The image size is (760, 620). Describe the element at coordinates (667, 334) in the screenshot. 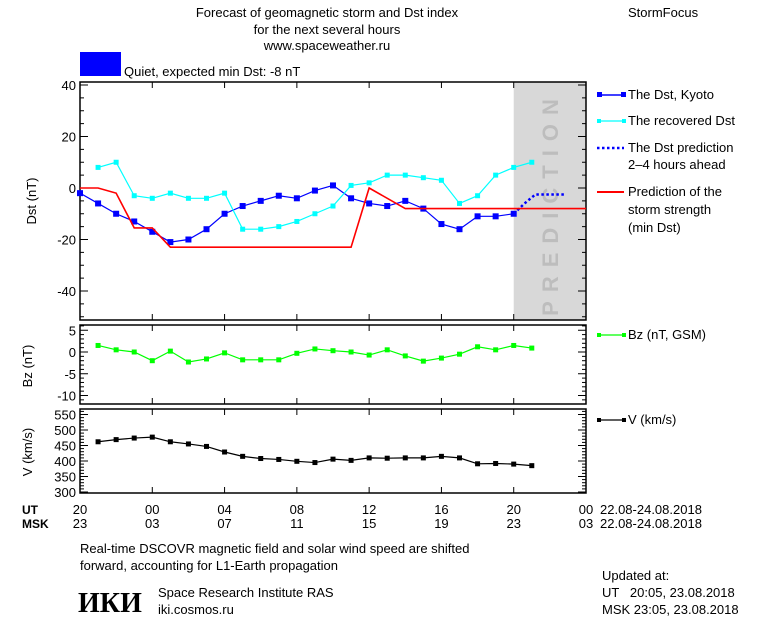

I see `legend-label: Bz (nT, GSM)` at that location.